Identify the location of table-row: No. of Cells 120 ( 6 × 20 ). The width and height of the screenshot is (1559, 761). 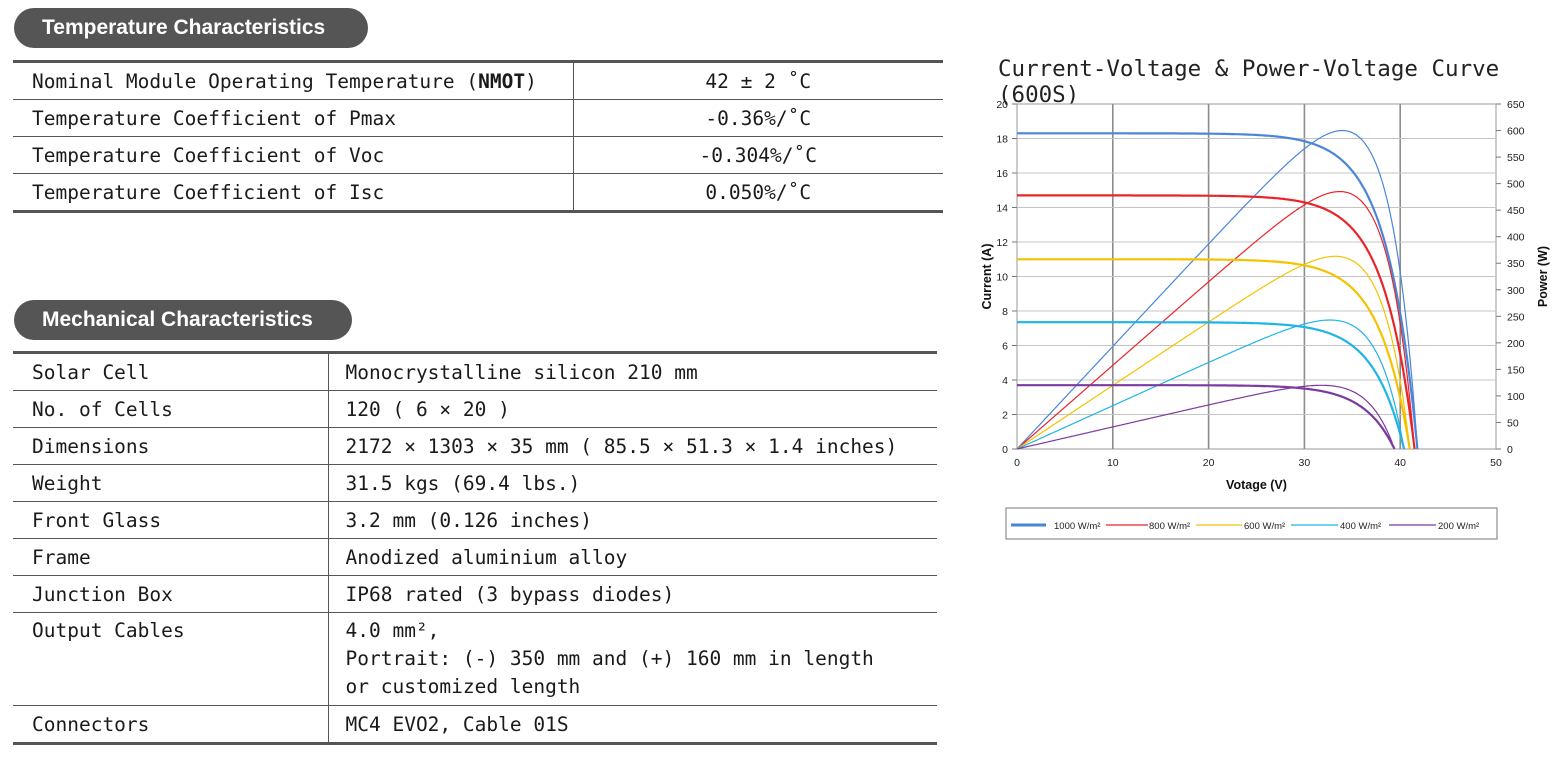
(475, 409).